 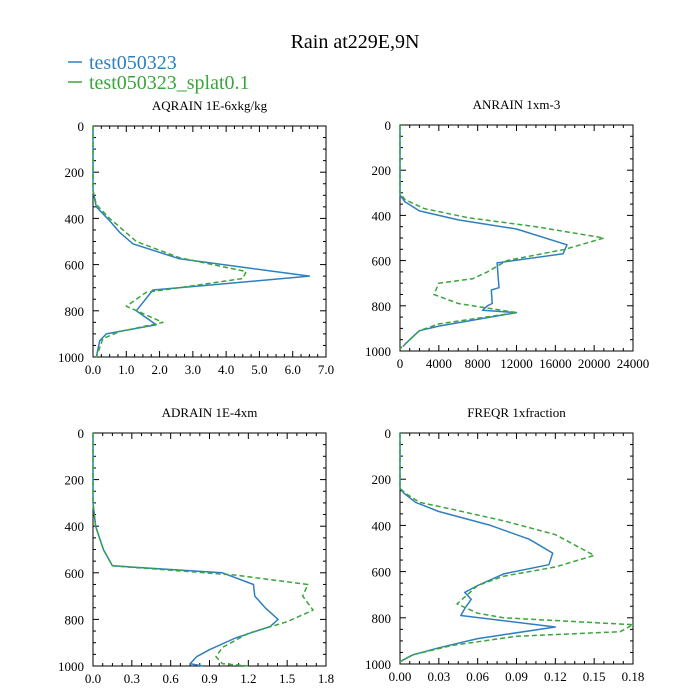 I want to click on legend: test050323 test050323_splat0.1, so click(x=159, y=73).